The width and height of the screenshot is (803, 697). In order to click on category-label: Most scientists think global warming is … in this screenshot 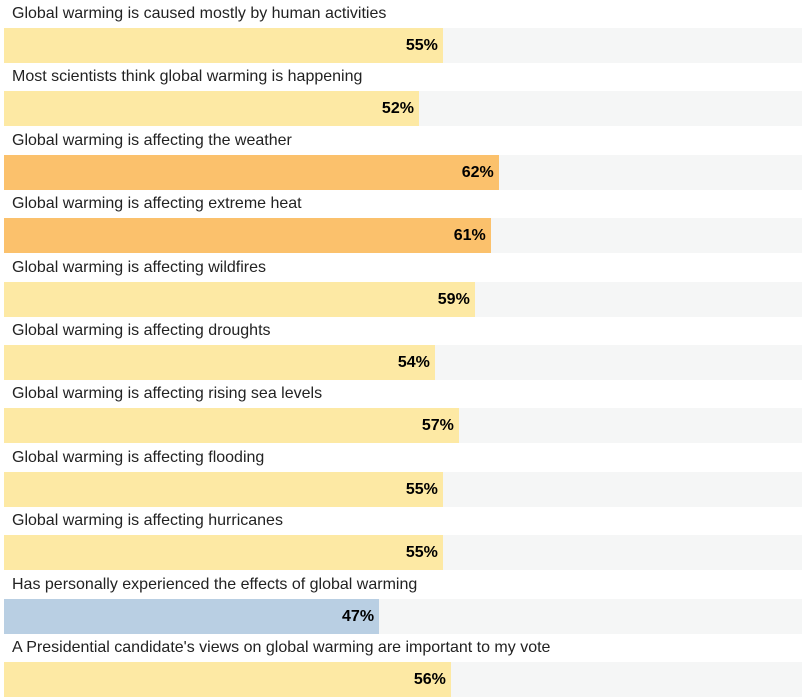, I will do `click(187, 77)`.